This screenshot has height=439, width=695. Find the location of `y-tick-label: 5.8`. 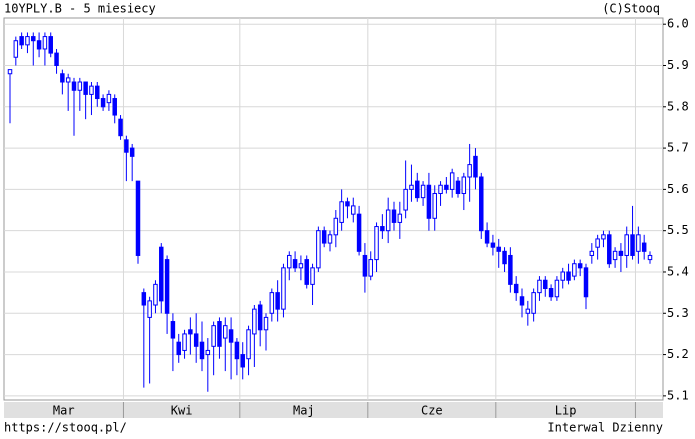

y-tick-label: 5.8 is located at coordinates (678, 106).